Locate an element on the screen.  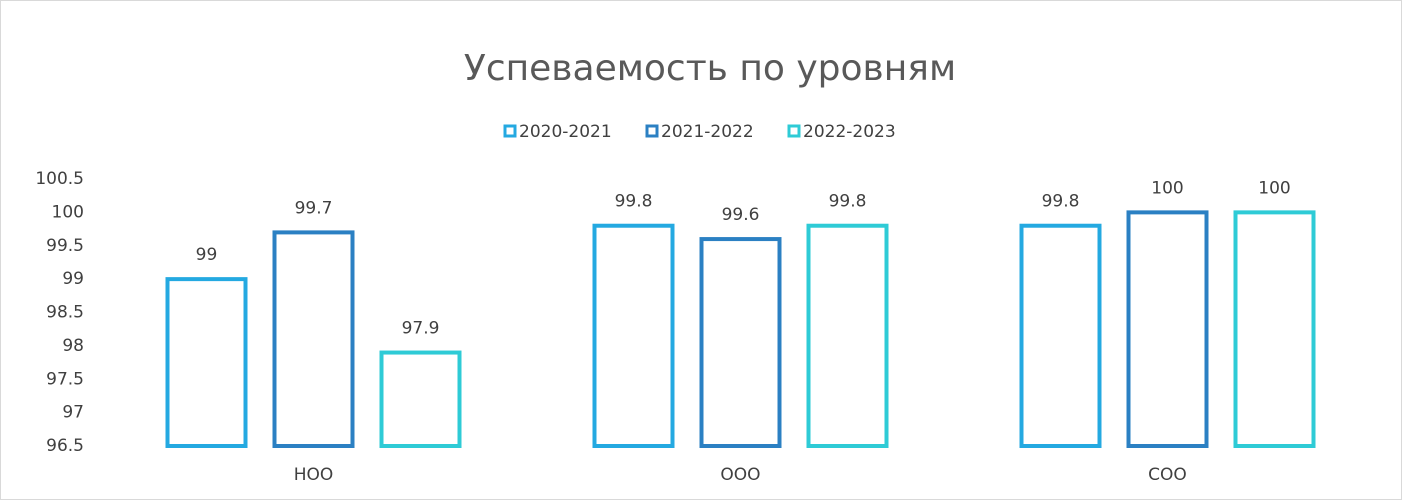
legend-label: 2020-2021 is located at coordinates (565, 132).